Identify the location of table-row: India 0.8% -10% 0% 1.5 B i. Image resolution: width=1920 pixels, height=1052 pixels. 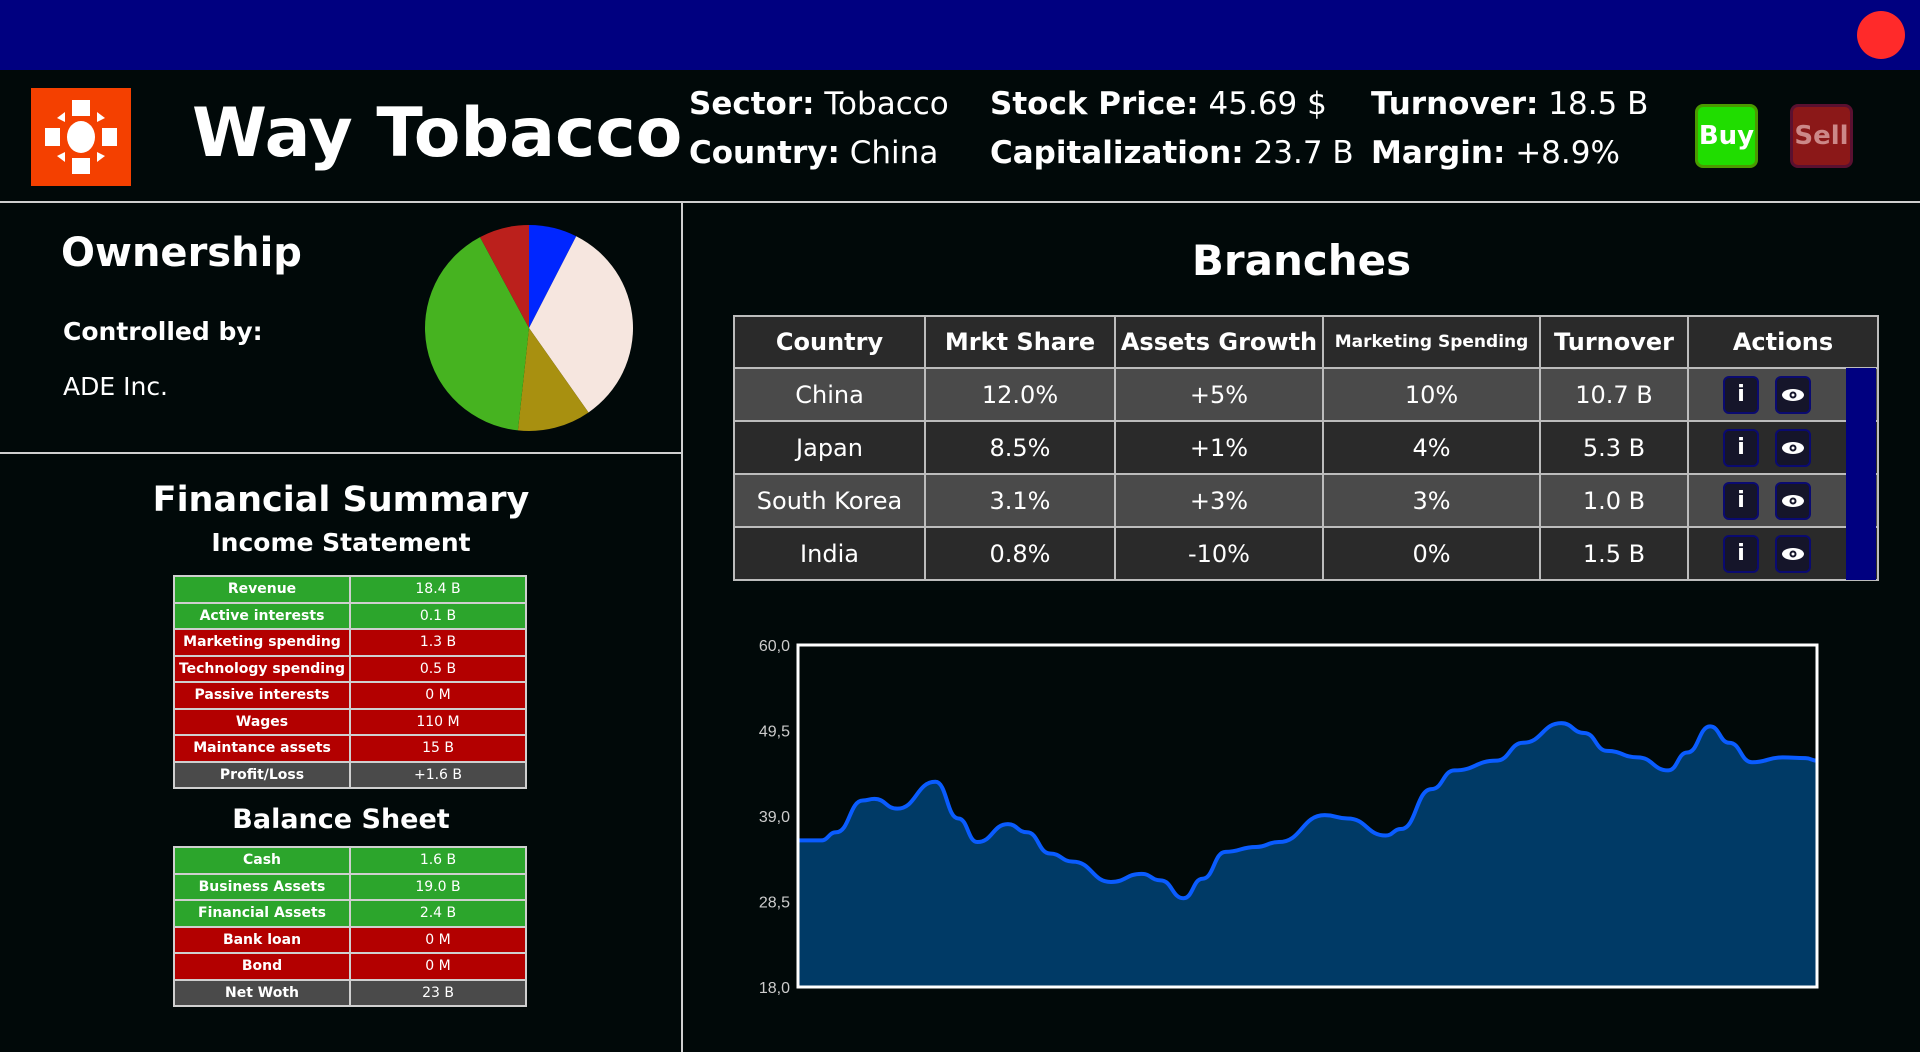
(1306, 553).